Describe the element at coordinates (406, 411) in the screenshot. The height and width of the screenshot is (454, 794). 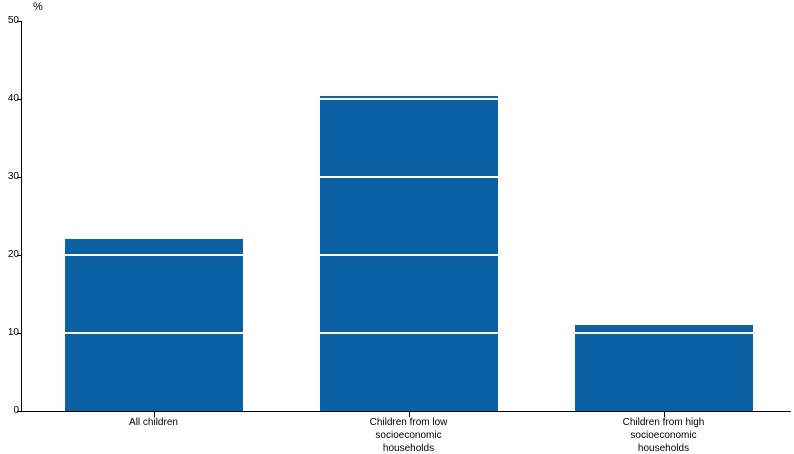
I see `x-axis-line` at that location.